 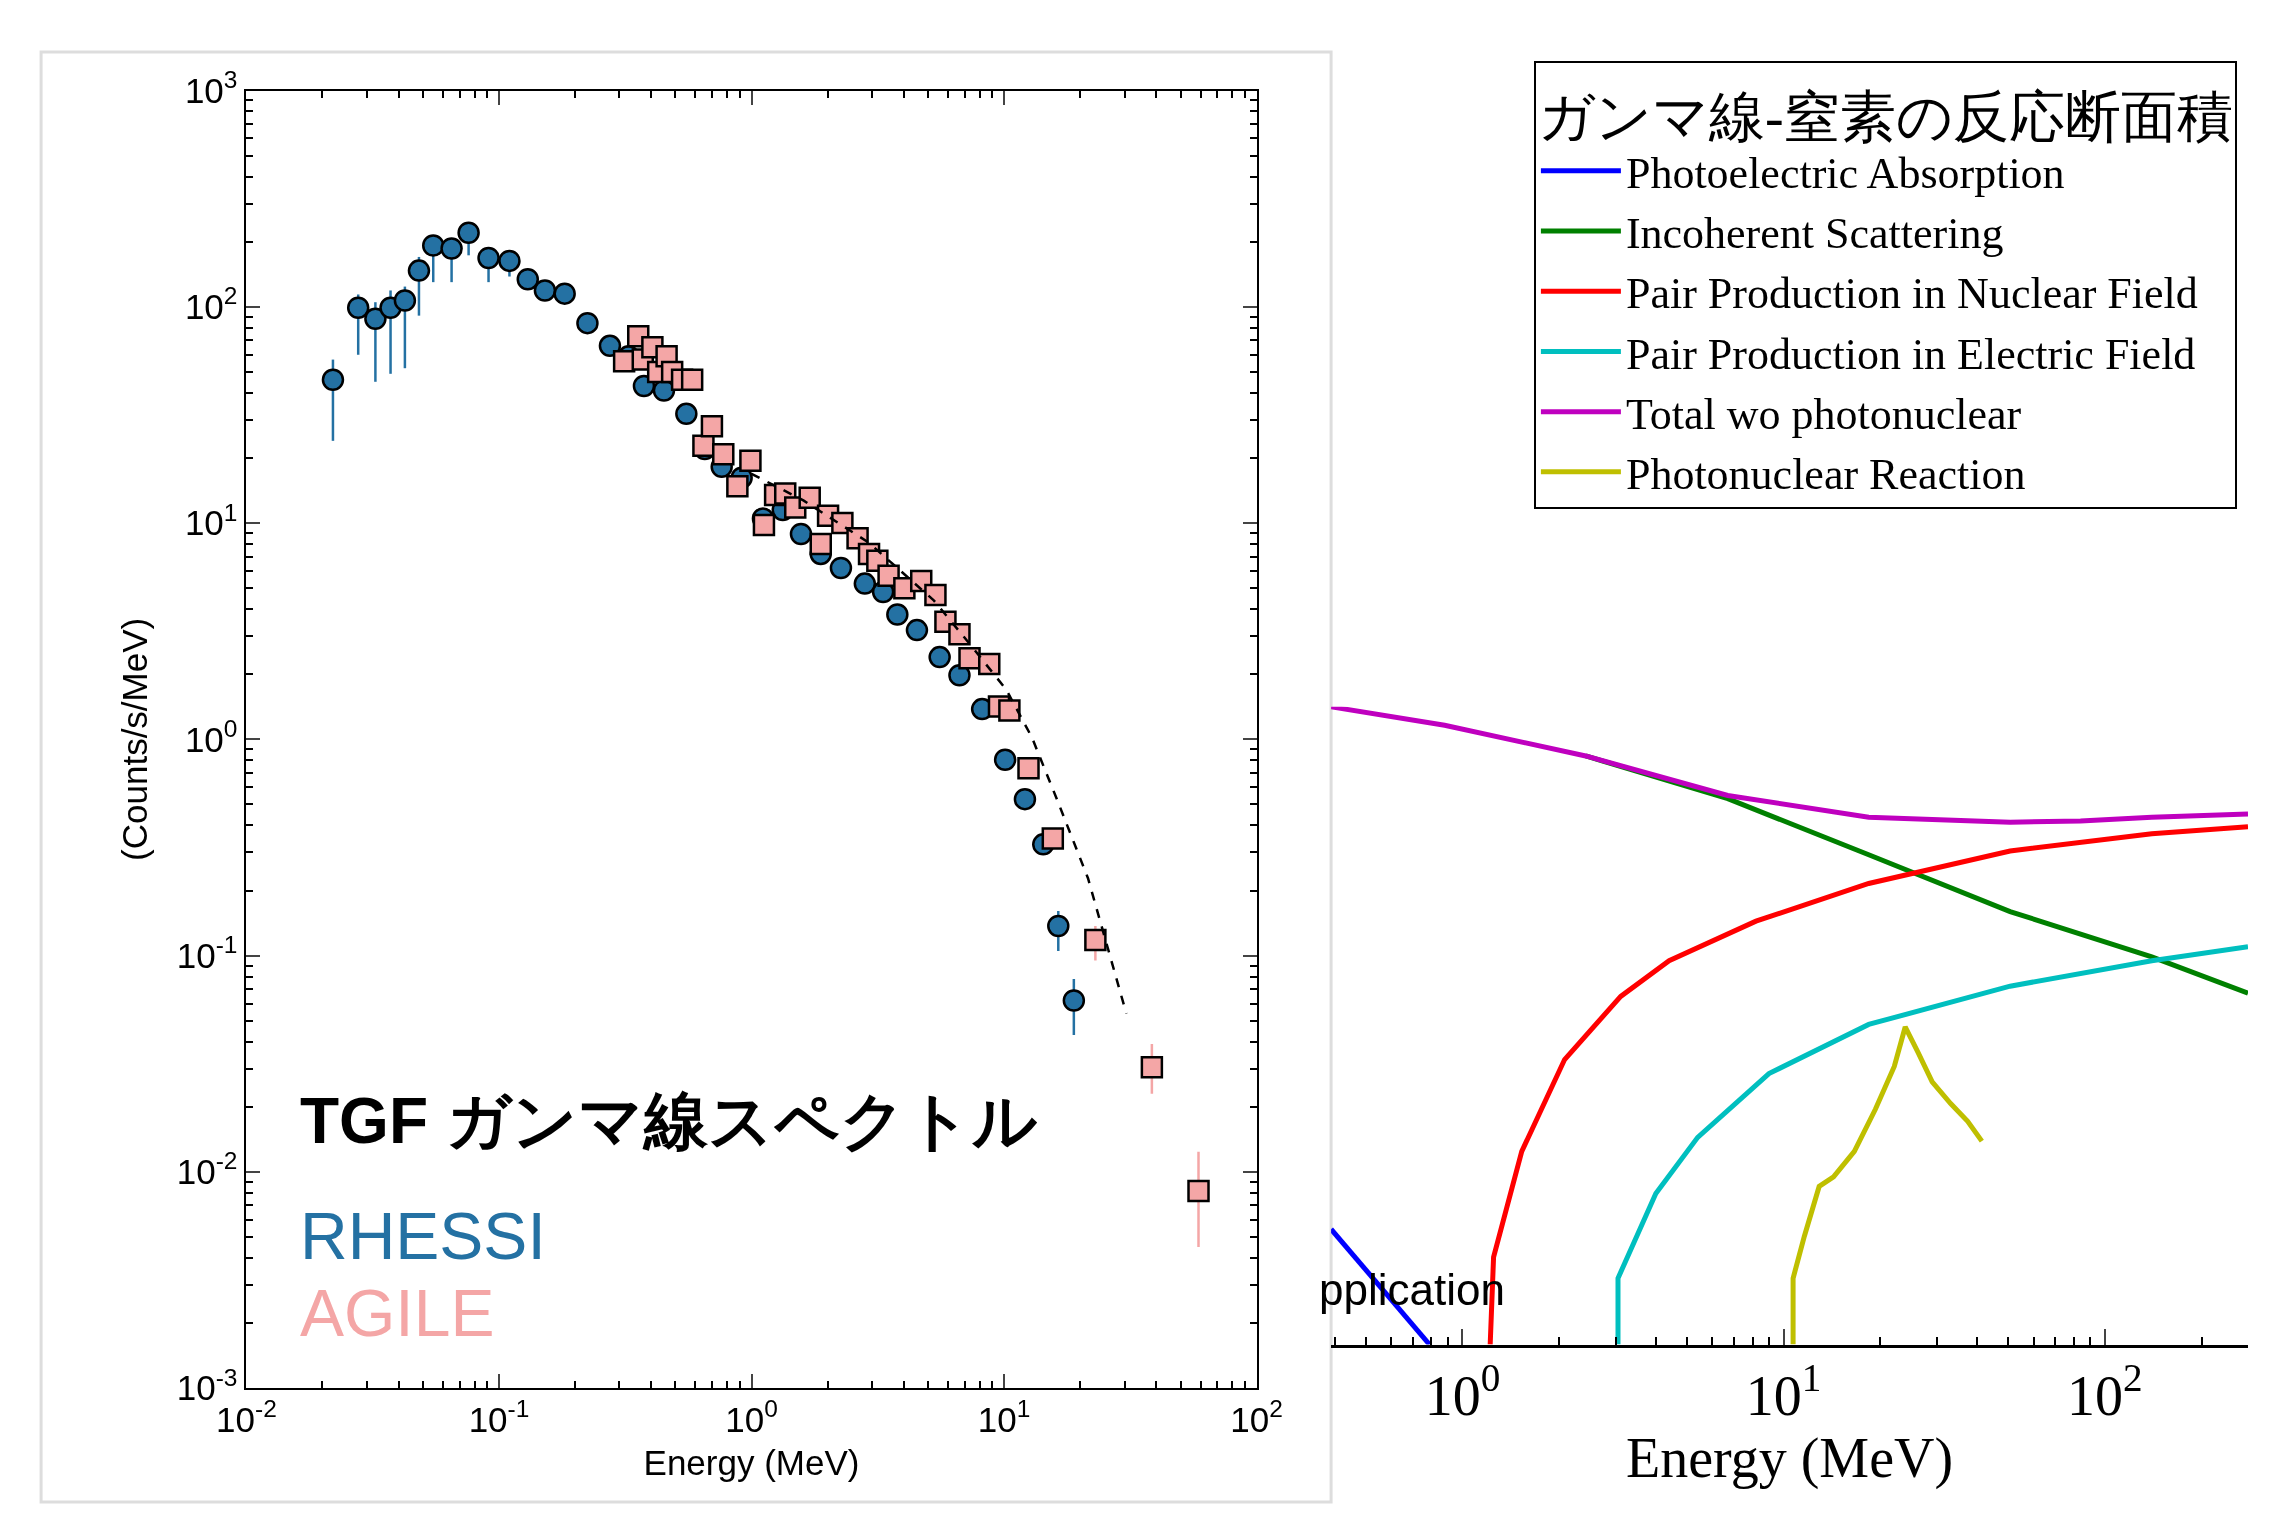 What do you see at coordinates (211, 304) in the screenshot?
I see `y-tick-label: 10$^{2}$` at bounding box center [211, 304].